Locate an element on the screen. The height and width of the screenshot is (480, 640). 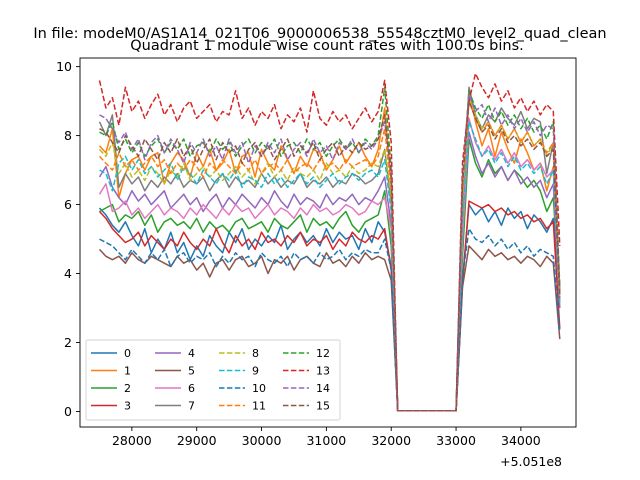
x-axis-offset-label: +5.051e8 is located at coordinates (531, 461).